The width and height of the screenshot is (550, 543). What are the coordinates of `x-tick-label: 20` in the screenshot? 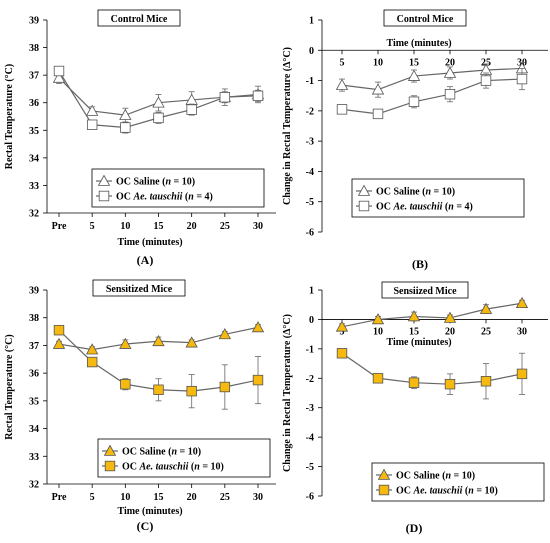 It's located at (192, 497).